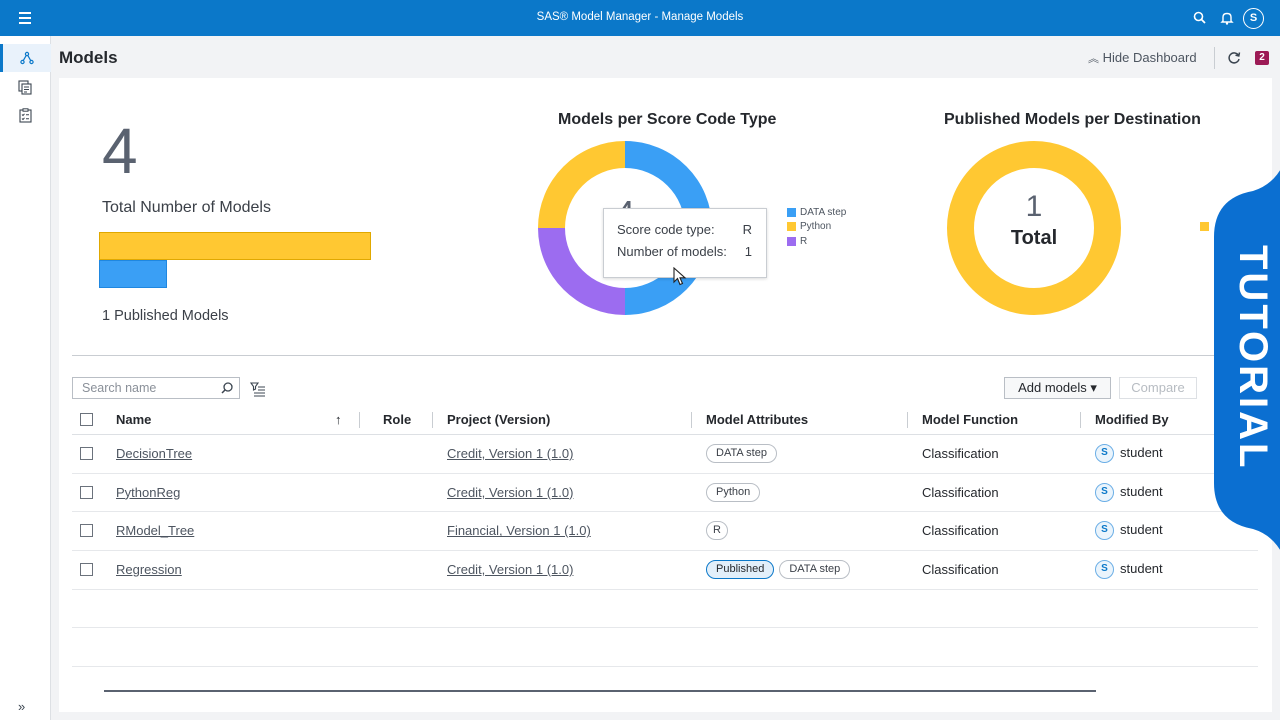  Describe the element at coordinates (581, 184) in the screenshot. I see `donut-slice-python` at that location.